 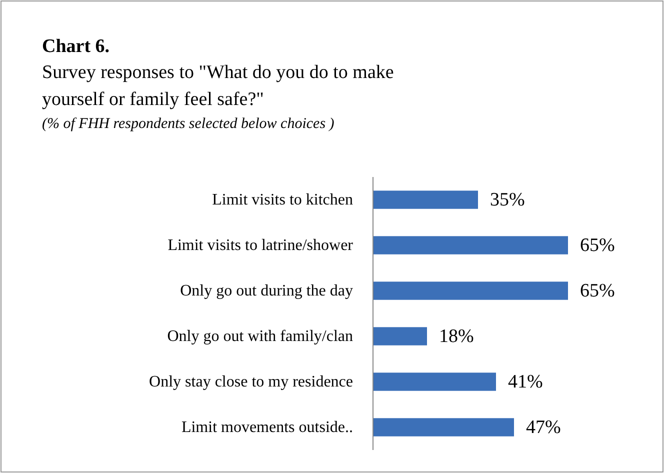 What do you see at coordinates (76, 46) in the screenshot?
I see `text: Chart 6.` at bounding box center [76, 46].